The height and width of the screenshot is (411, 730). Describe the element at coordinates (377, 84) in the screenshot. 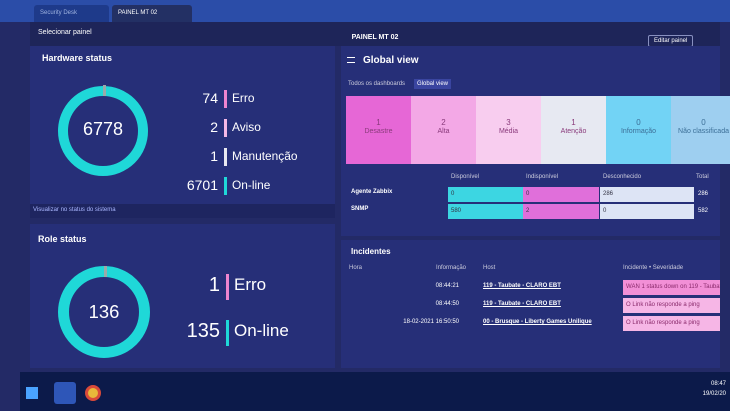

I see `breadcrumb: Todos os dashboards` at that location.